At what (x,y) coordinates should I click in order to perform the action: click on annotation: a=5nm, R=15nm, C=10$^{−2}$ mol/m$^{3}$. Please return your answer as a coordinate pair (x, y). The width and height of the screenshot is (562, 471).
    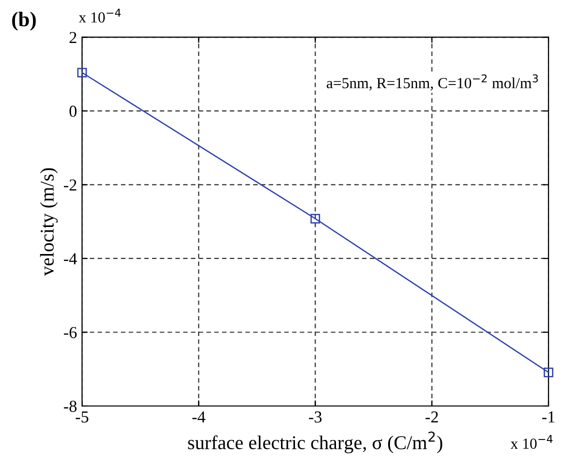
    Looking at the image, I should click on (432, 82).